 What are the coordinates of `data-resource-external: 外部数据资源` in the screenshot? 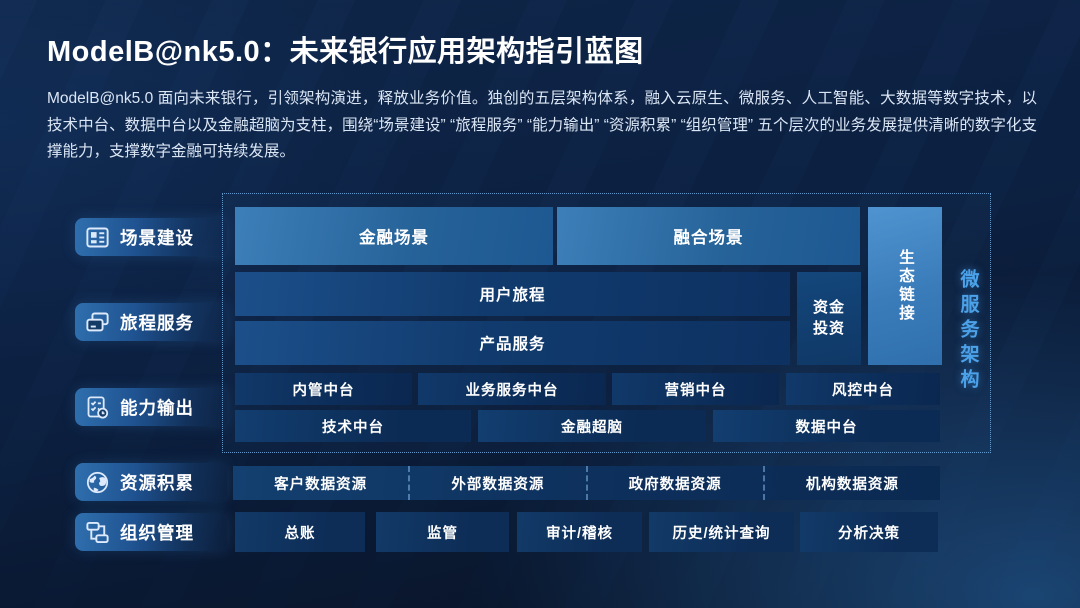 It's located at (496, 483).